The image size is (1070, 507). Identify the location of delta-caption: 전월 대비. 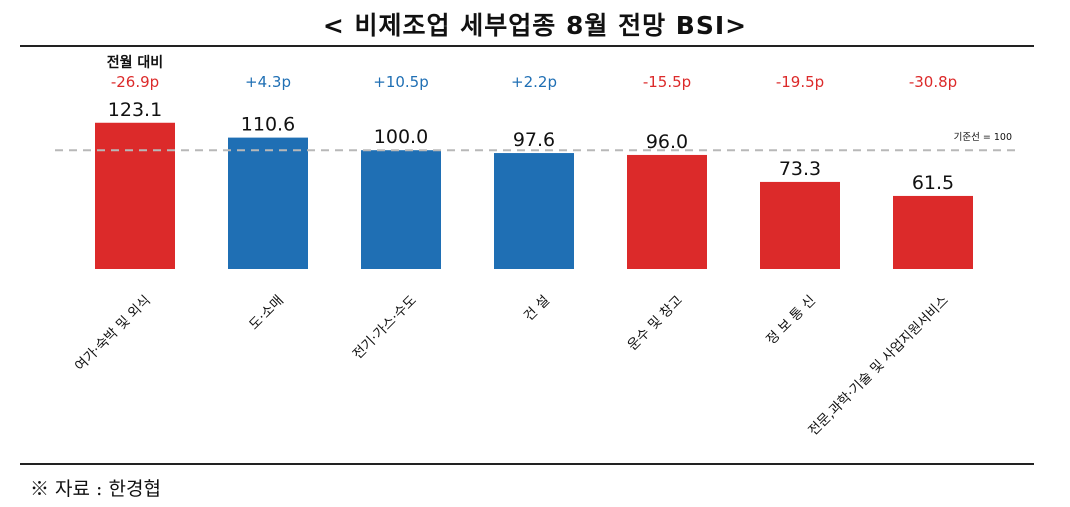
(135, 62).